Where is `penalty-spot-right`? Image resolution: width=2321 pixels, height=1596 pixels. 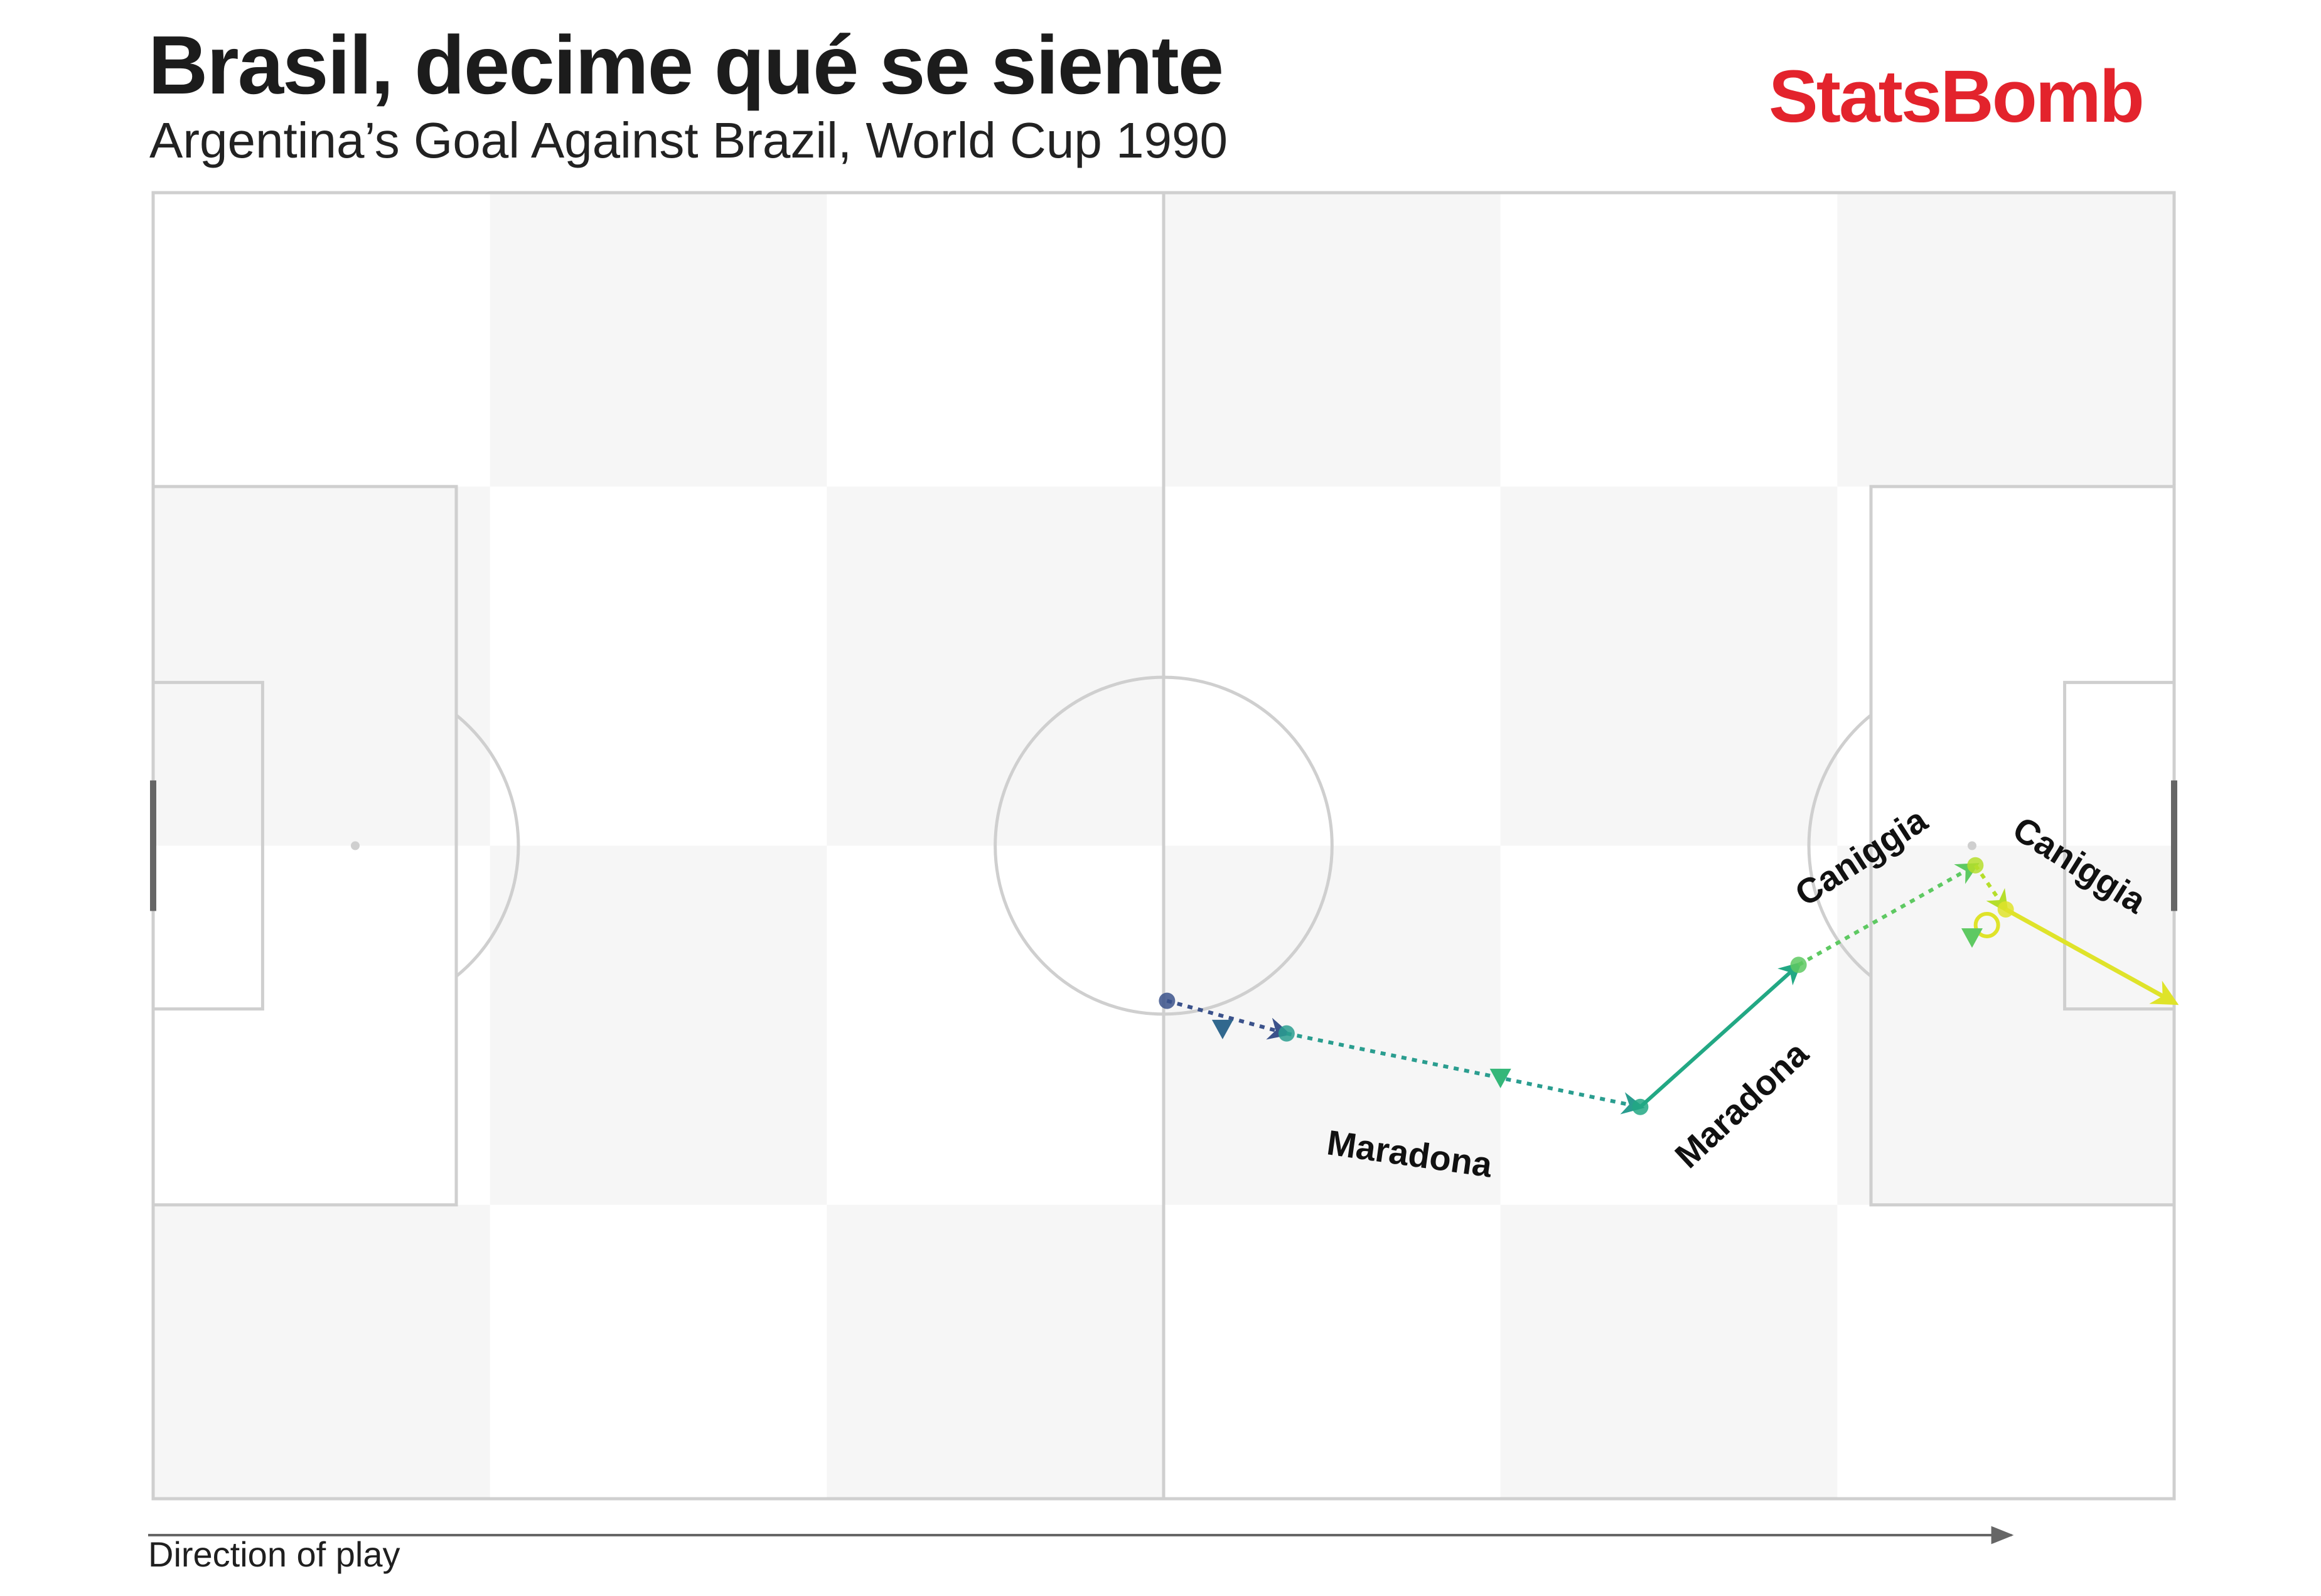
penalty-spot-right is located at coordinates (1972, 845).